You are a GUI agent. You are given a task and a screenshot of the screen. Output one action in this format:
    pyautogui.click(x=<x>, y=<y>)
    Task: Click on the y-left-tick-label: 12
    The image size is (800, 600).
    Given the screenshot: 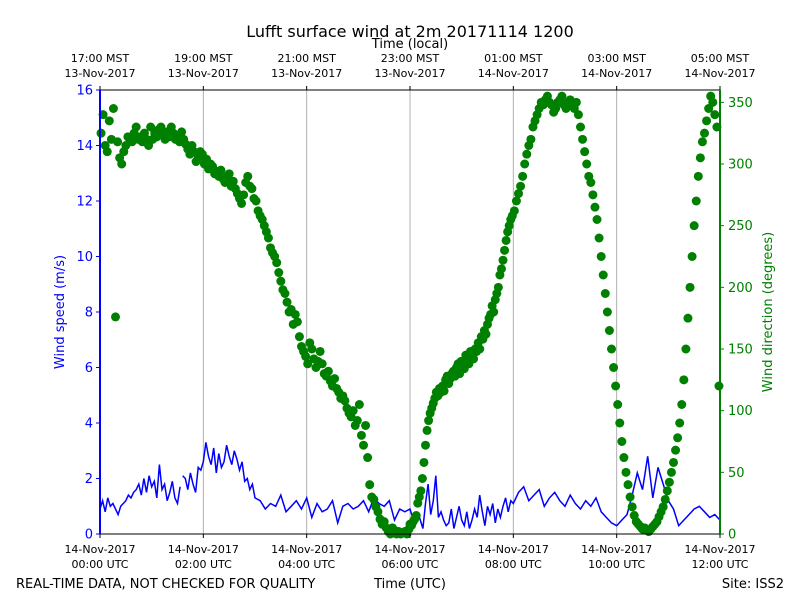 What is the action you would take?
    pyautogui.click(x=84, y=202)
    